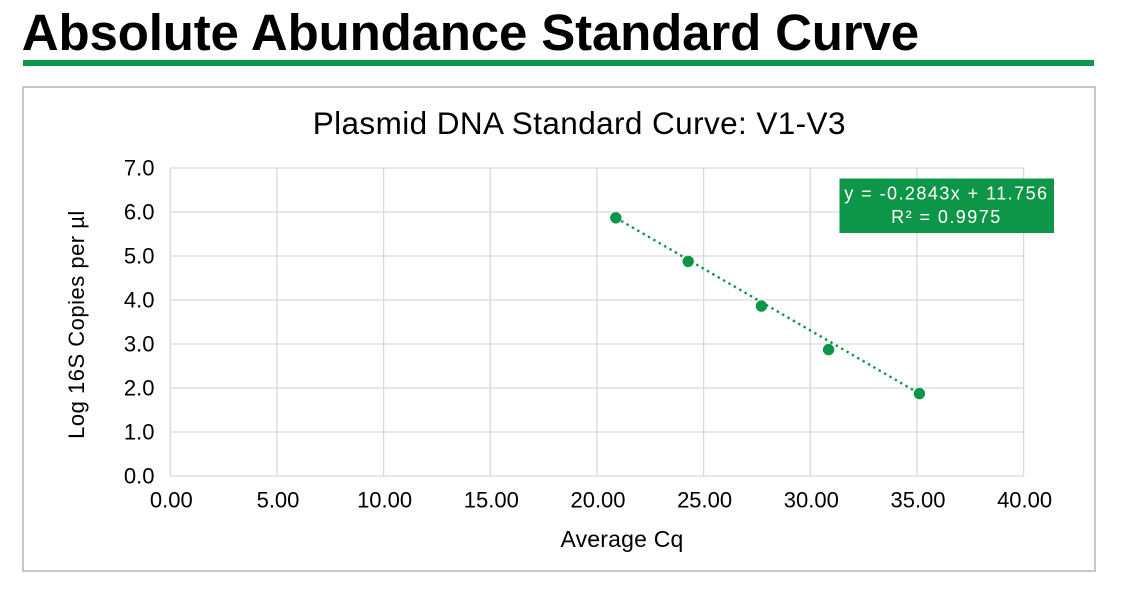 This screenshot has height=590, width=1126. I want to click on svg-text: 15.00, so click(491, 499).